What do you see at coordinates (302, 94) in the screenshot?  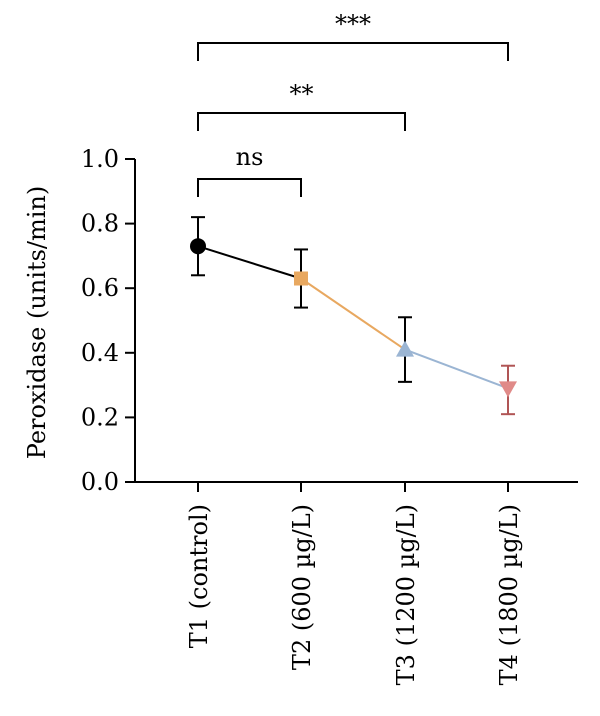 I see `significance-label: **` at bounding box center [302, 94].